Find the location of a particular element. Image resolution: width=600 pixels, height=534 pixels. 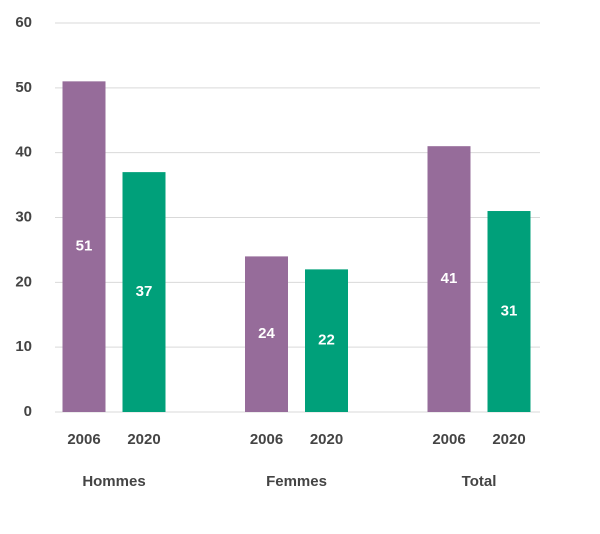

value-label: 51 is located at coordinates (84, 246).